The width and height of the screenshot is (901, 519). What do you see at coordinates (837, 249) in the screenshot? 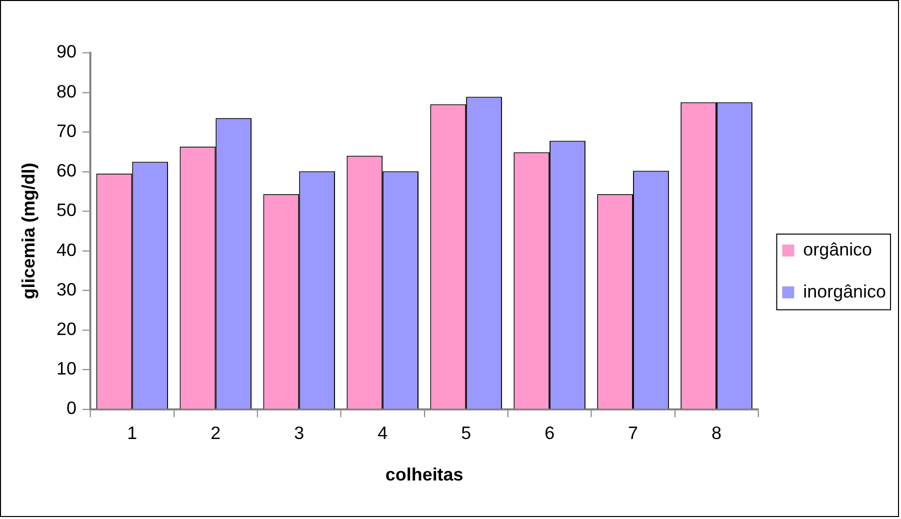
I see `legend-label: orgânico` at bounding box center [837, 249].